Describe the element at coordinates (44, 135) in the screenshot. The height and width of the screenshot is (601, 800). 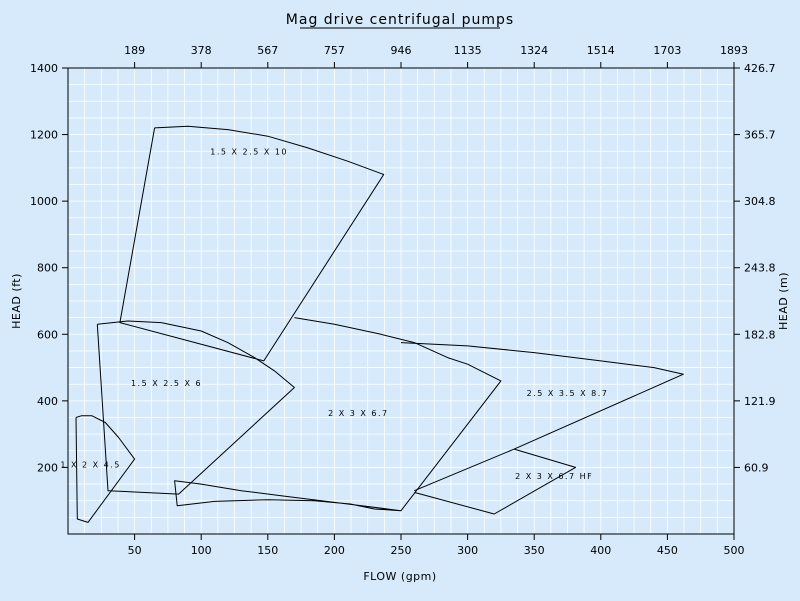
I see `y-tick-label: 1200` at that location.